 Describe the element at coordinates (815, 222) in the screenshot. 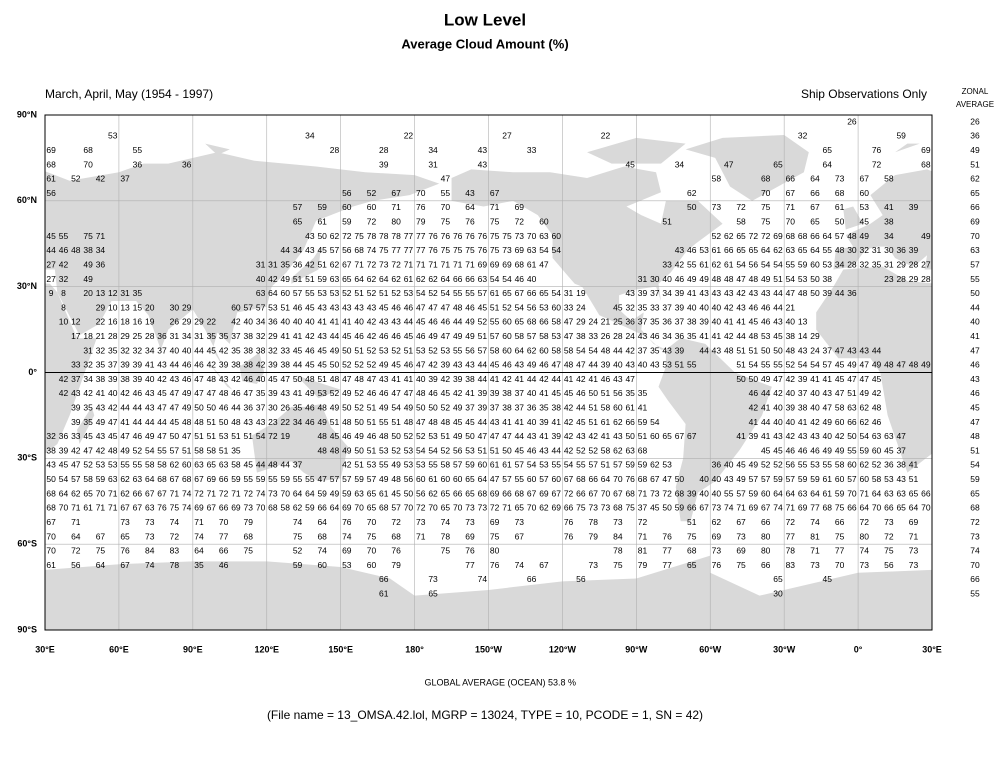

I see `cell-value: 65` at that location.